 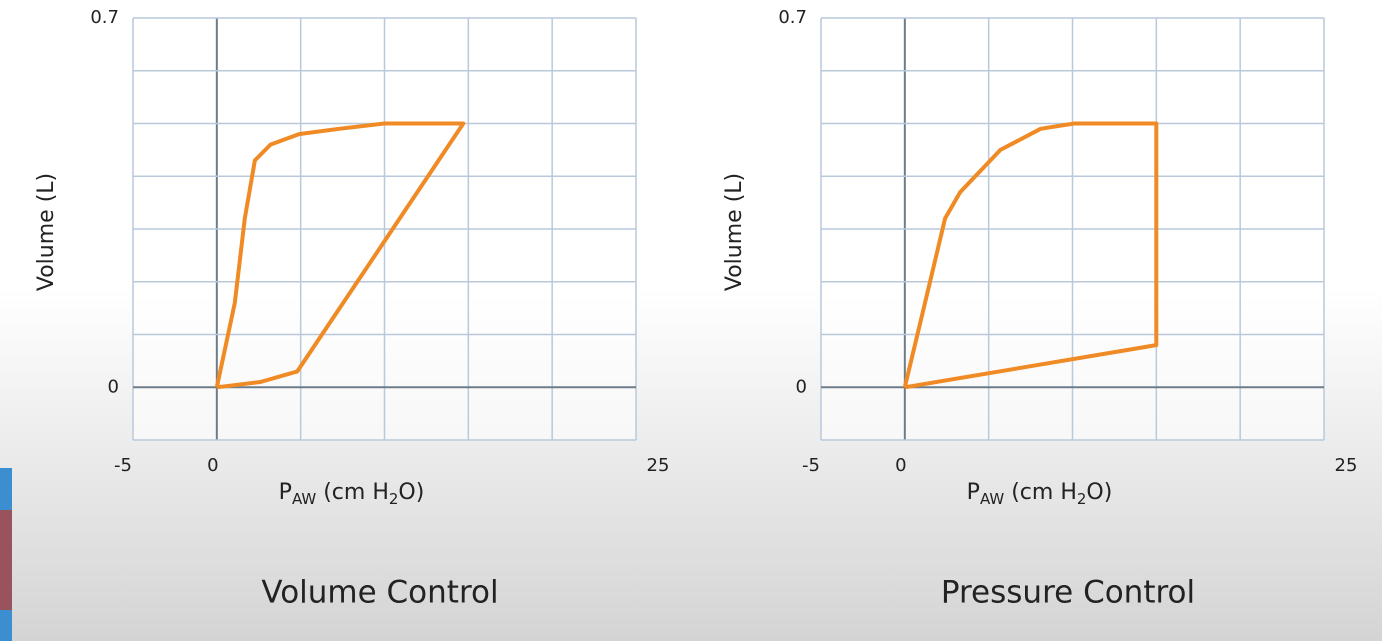 What do you see at coordinates (379, 593) in the screenshot?
I see `chart-title: Volume Control` at bounding box center [379, 593].